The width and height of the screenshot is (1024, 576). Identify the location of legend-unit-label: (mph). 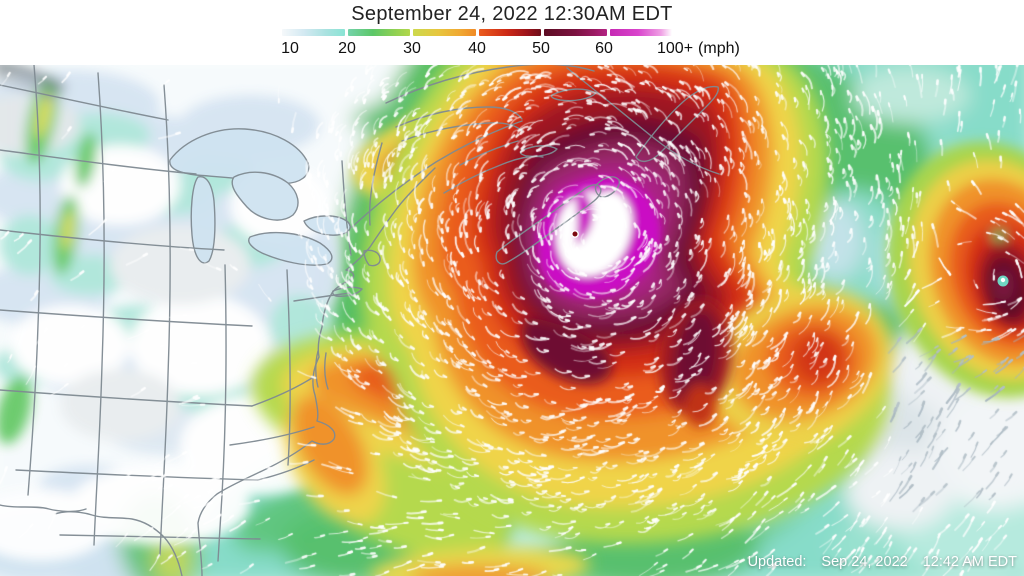
(719, 48).